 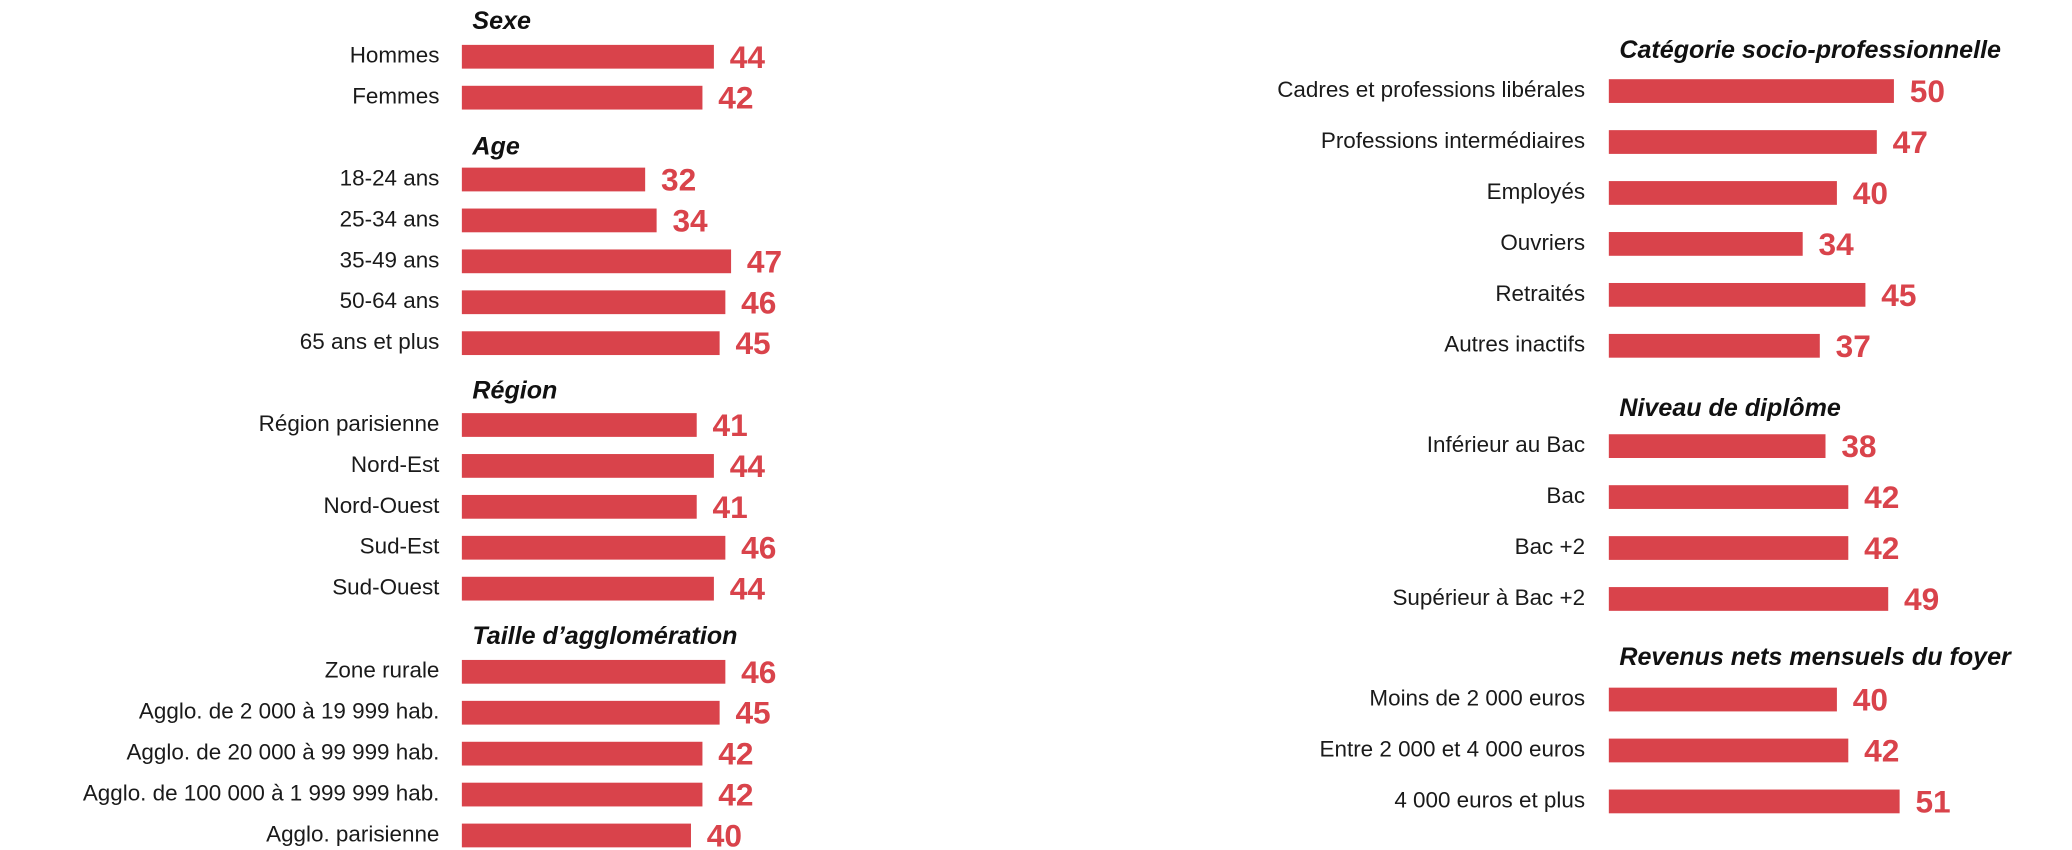 What do you see at coordinates (382, 505) in the screenshot?
I see `category-label: Nord-Ouest` at bounding box center [382, 505].